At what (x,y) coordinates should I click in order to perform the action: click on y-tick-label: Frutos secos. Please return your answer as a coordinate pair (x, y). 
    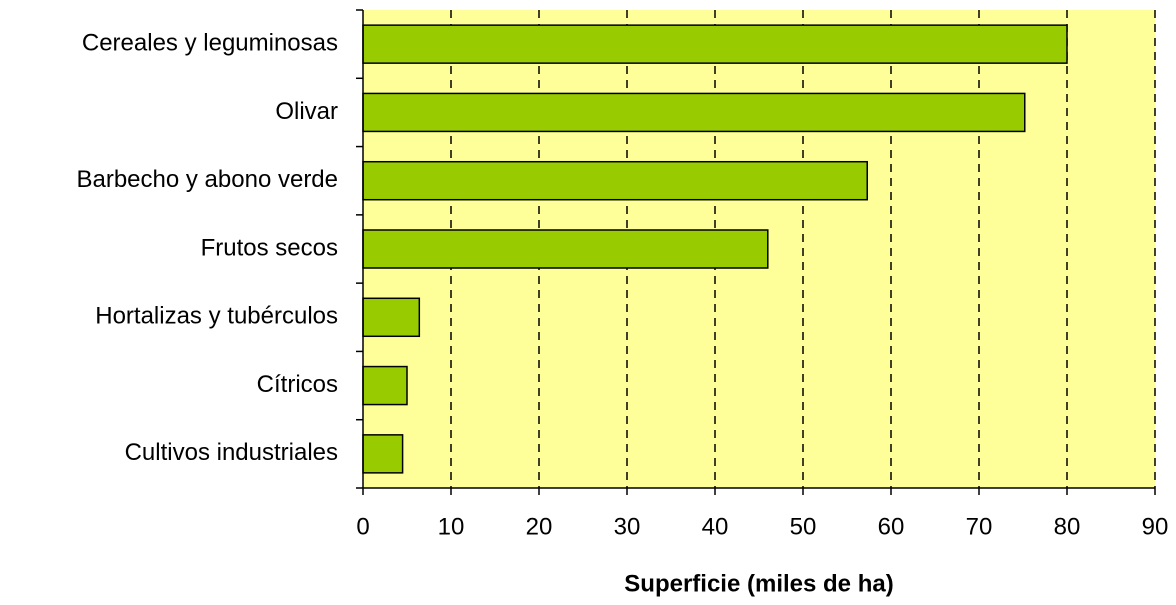
    Looking at the image, I should click on (269, 247).